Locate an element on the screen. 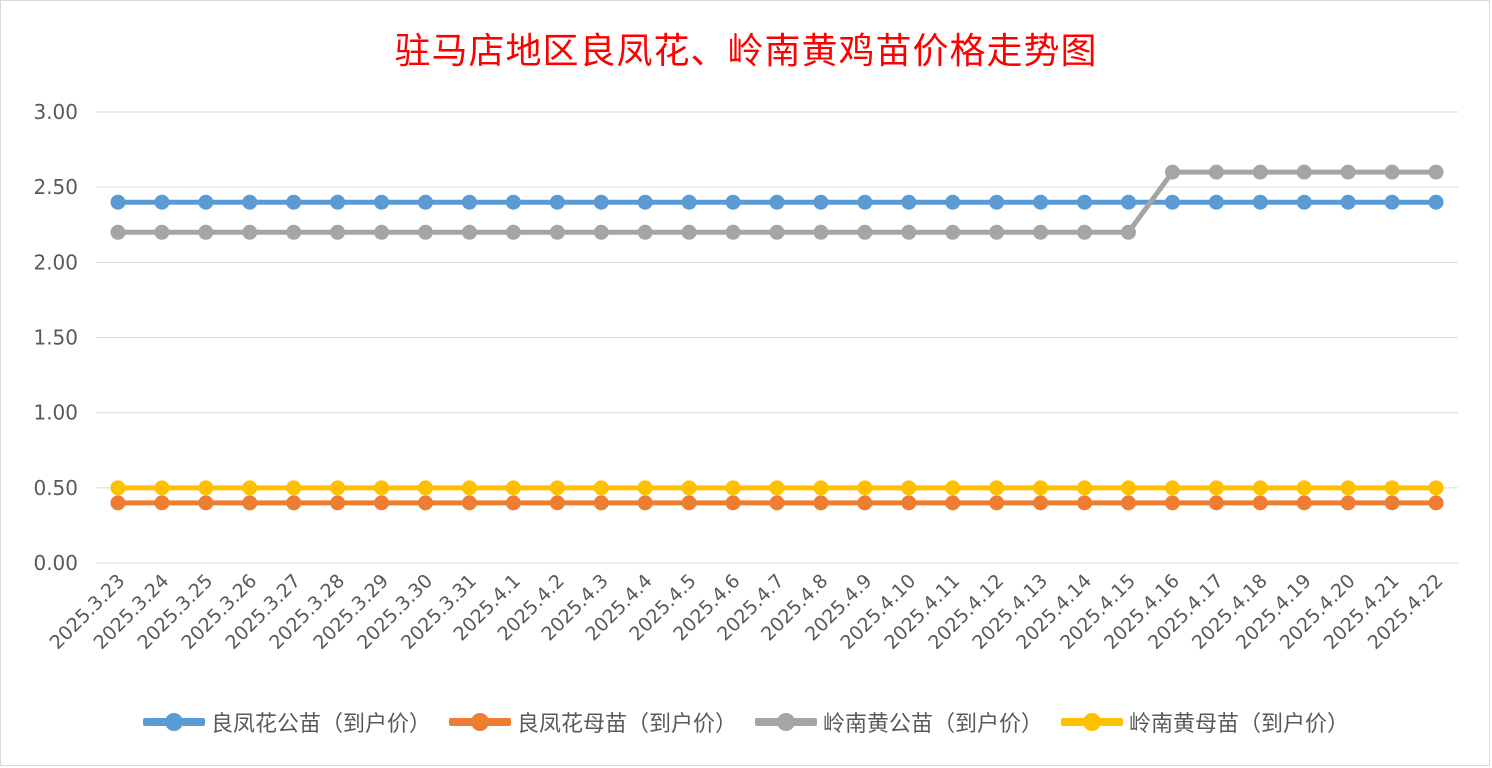 The height and width of the screenshot is (768, 1492). y-tick-label: 2.00 is located at coordinates (55, 262).